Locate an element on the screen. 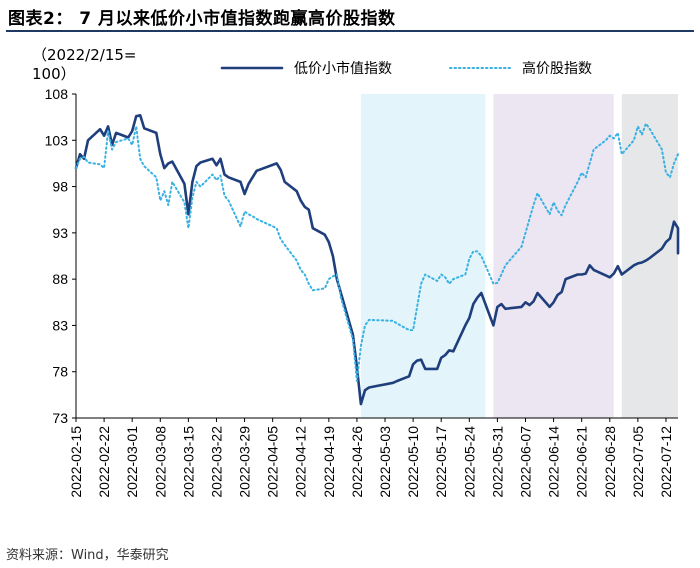 Image resolution: width=700 pixels, height=568 pixels. x-tick-label: 2022-02-22 is located at coordinates (104, 462).